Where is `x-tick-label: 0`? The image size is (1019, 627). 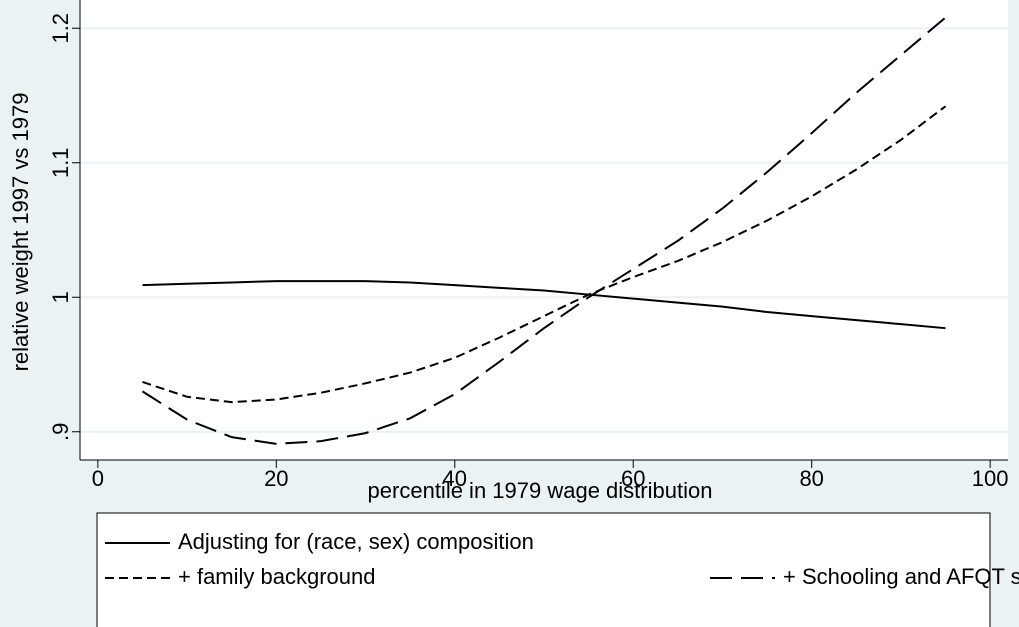 x-tick-label: 0 is located at coordinates (98, 478).